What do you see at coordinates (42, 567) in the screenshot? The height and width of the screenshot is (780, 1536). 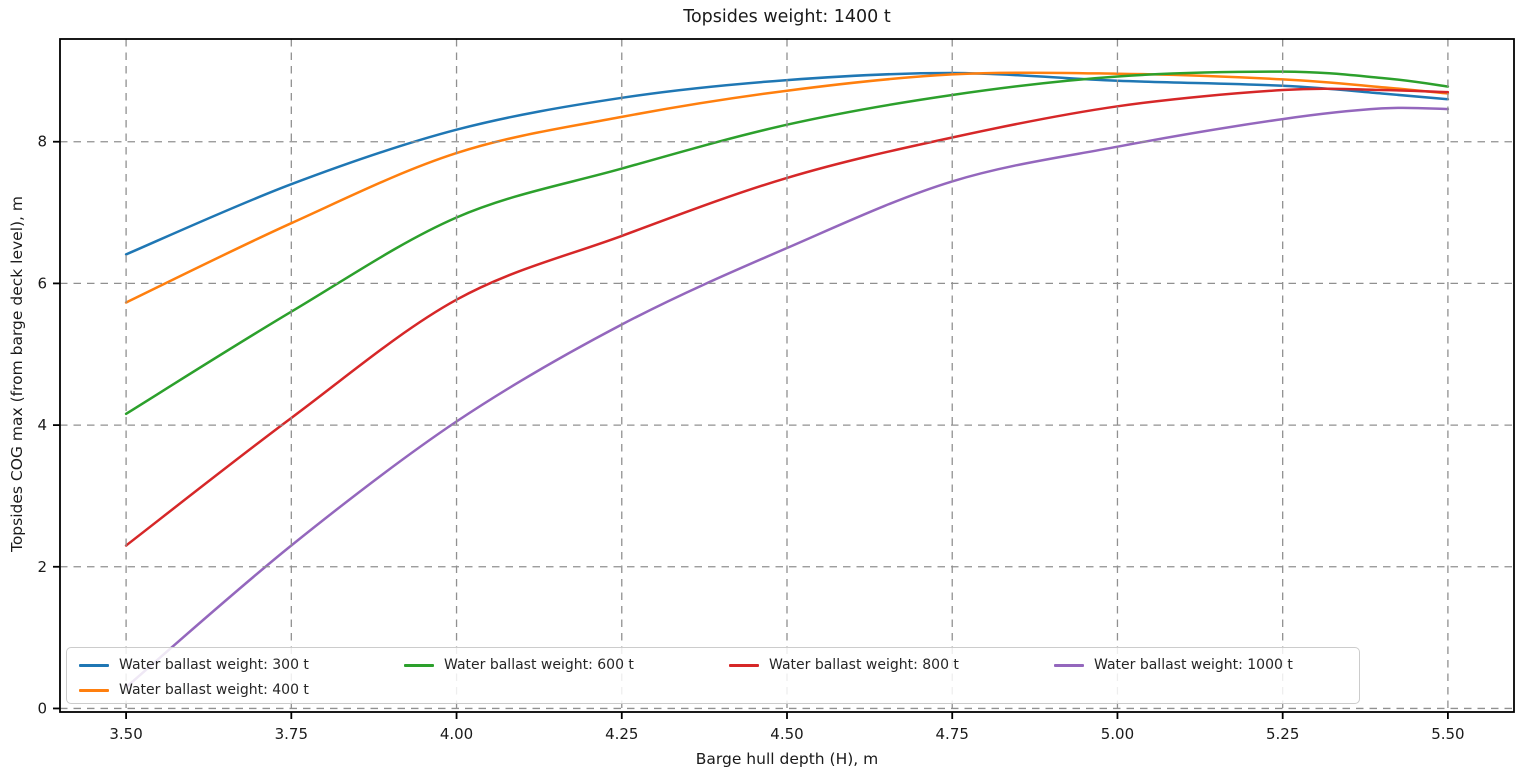 I see `y-tick-label: 2` at bounding box center [42, 567].